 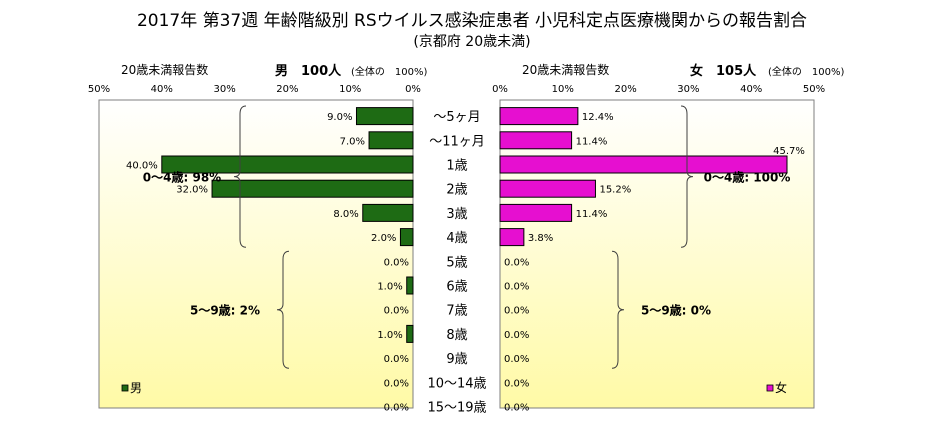 I want to click on right-share-label: (全体の 100%), so click(x=806, y=72).